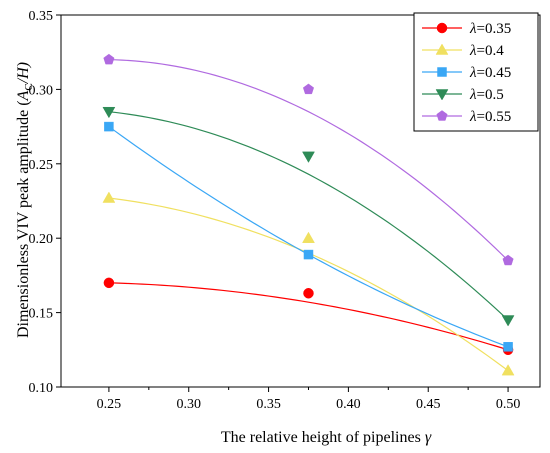  I want to click on legend-label: λ=0.4, so click(486, 51).